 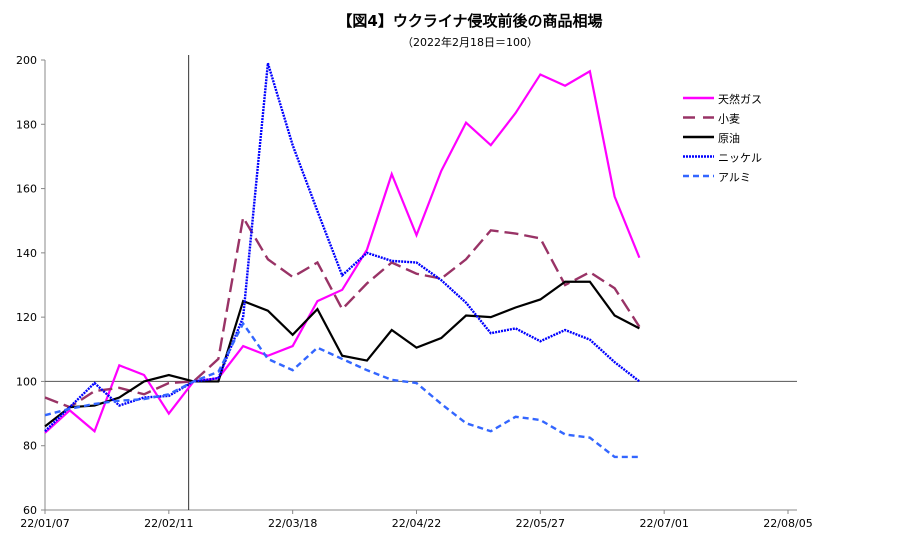 I want to click on x-tick-label: 22/01/07, so click(x=44, y=523).